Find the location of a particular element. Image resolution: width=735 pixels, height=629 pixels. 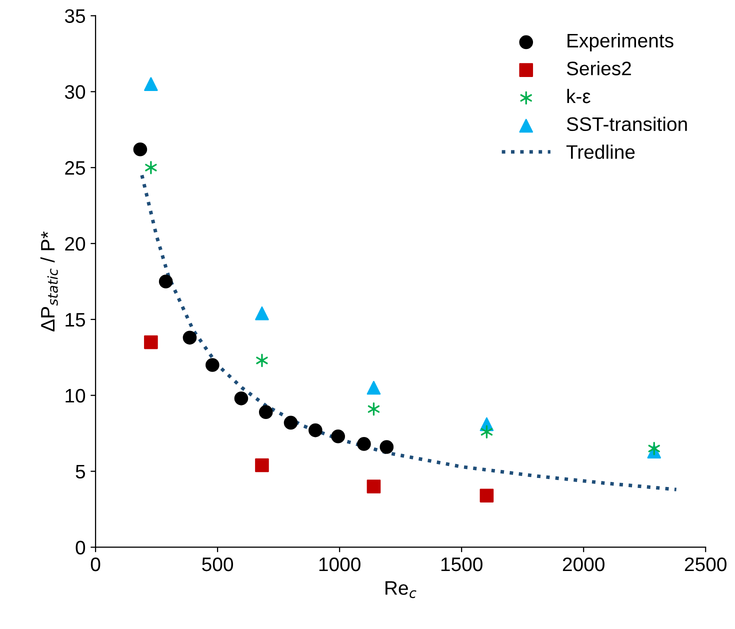

legend-label: Tredline is located at coordinates (600, 151).